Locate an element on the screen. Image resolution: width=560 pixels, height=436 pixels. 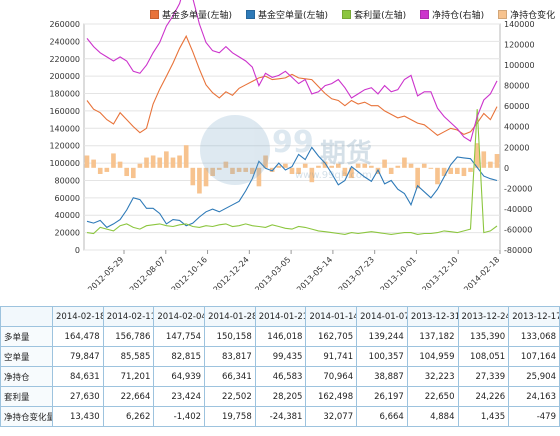
table-cell: 100,357 is located at coordinates (382, 356).